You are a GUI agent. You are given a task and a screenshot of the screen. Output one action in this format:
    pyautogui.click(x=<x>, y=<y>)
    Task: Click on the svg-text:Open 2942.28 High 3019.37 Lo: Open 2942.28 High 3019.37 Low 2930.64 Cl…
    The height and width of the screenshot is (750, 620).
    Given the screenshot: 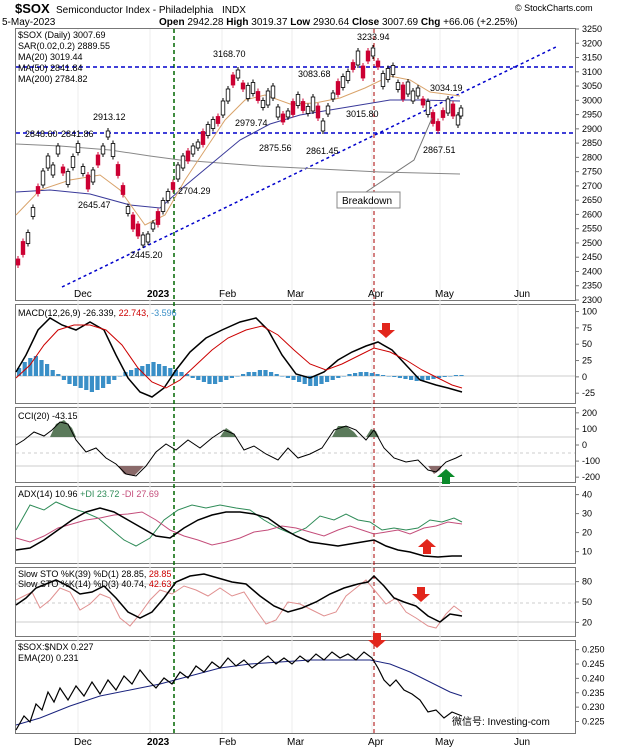 What is the action you would take?
    pyautogui.click(x=338, y=22)
    